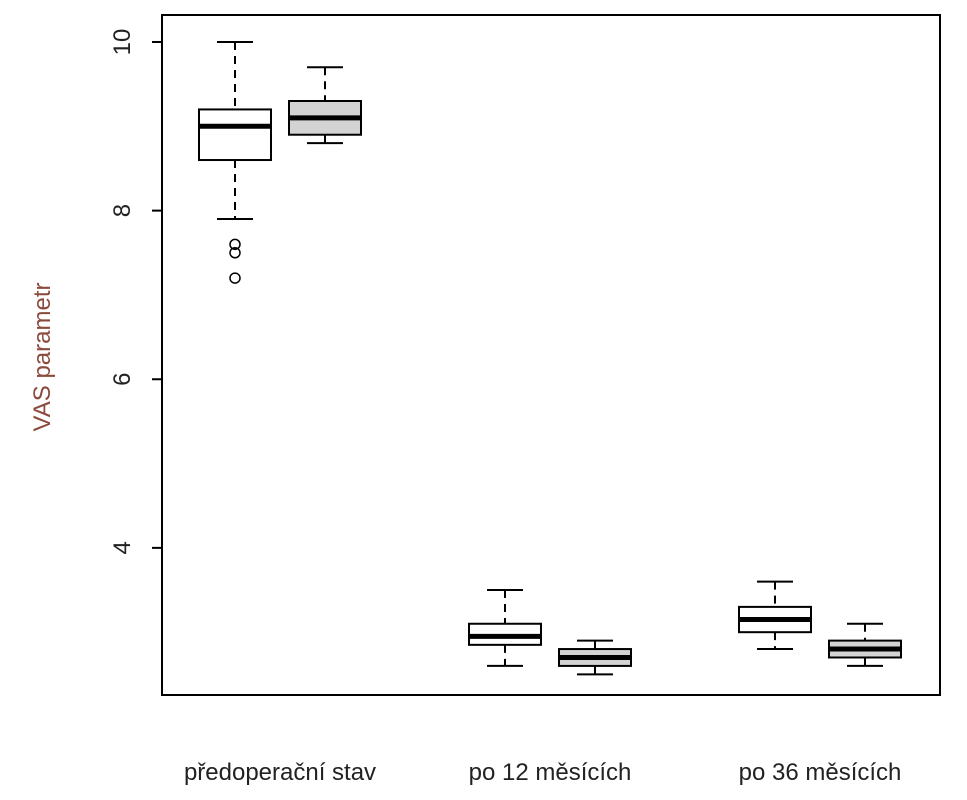  What do you see at coordinates (42, 357) in the screenshot?
I see `y-axis-label: VAS parametr` at bounding box center [42, 357].